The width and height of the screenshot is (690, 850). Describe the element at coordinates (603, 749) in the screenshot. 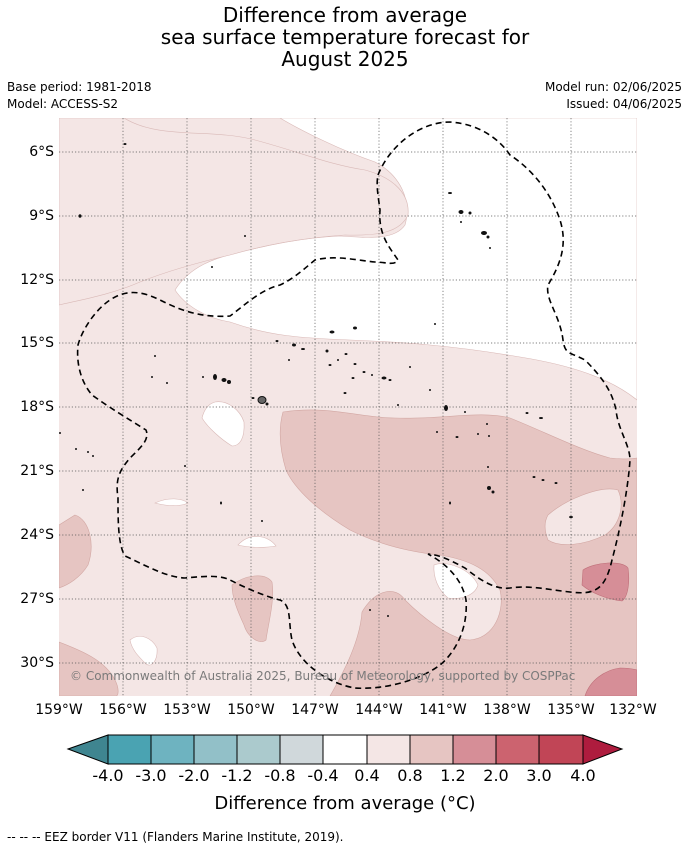

I see `colorbar-high-extension` at that location.